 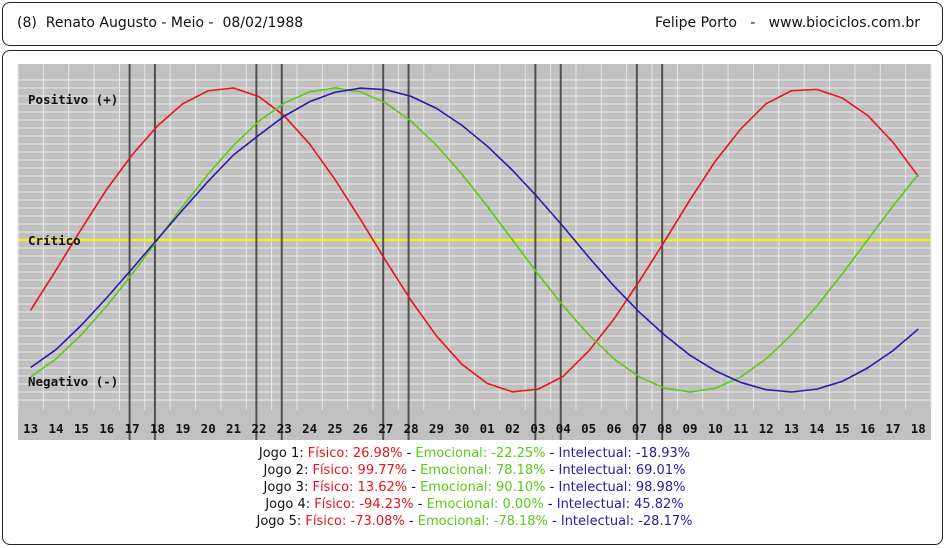 What do you see at coordinates (355, 521) in the screenshot?
I see `legend-fisico-value: Físico: -73.08%` at bounding box center [355, 521].